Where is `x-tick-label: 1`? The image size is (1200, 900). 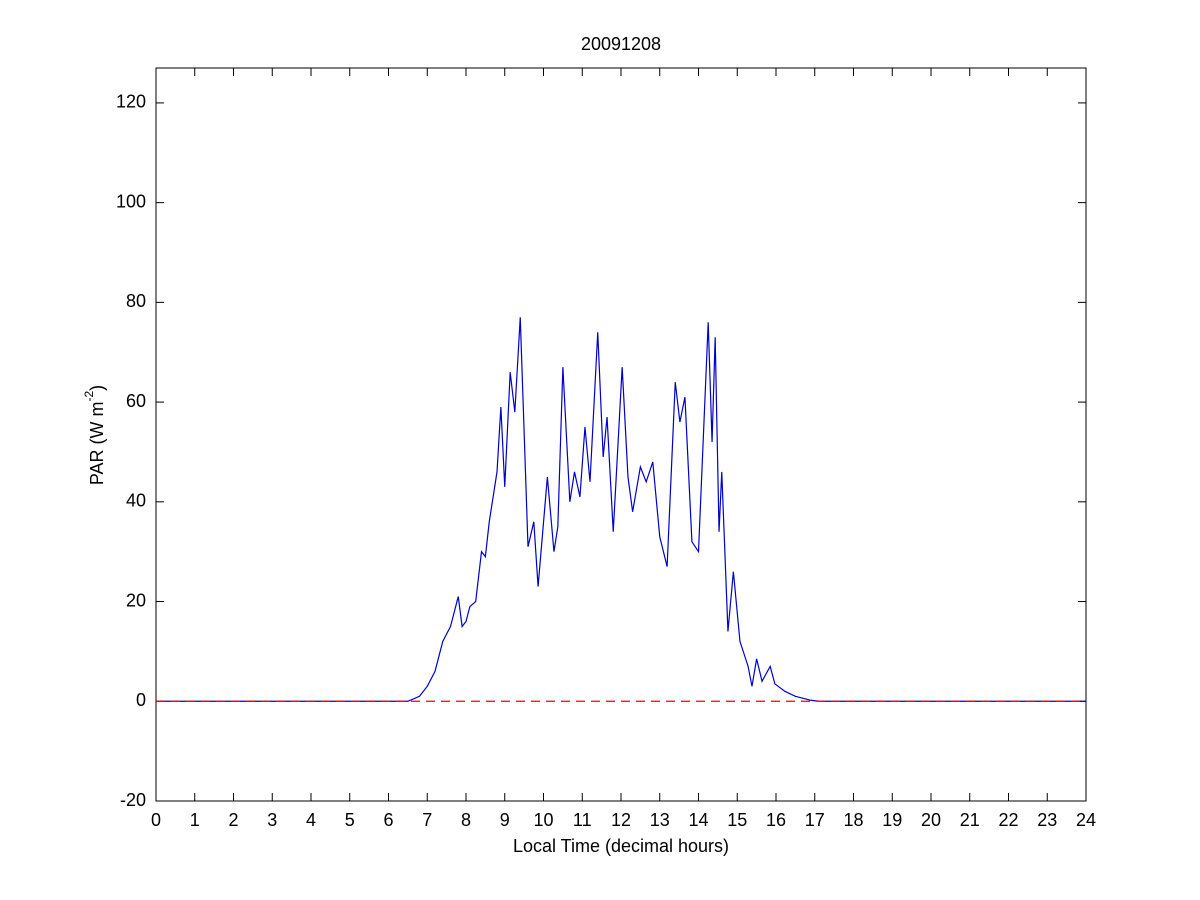 x-tick-label: 1 is located at coordinates (195, 820).